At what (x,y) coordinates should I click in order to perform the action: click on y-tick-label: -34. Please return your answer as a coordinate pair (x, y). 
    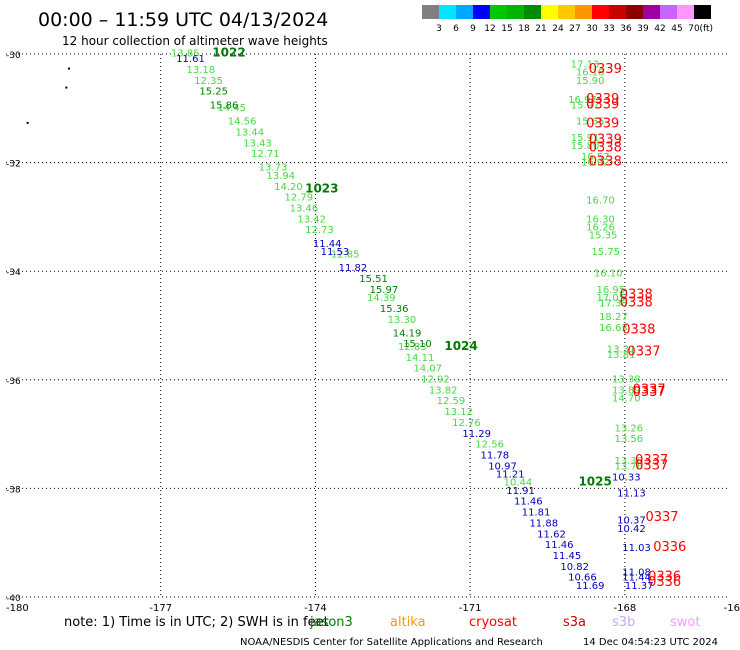
    Looking at the image, I should click on (13, 273).